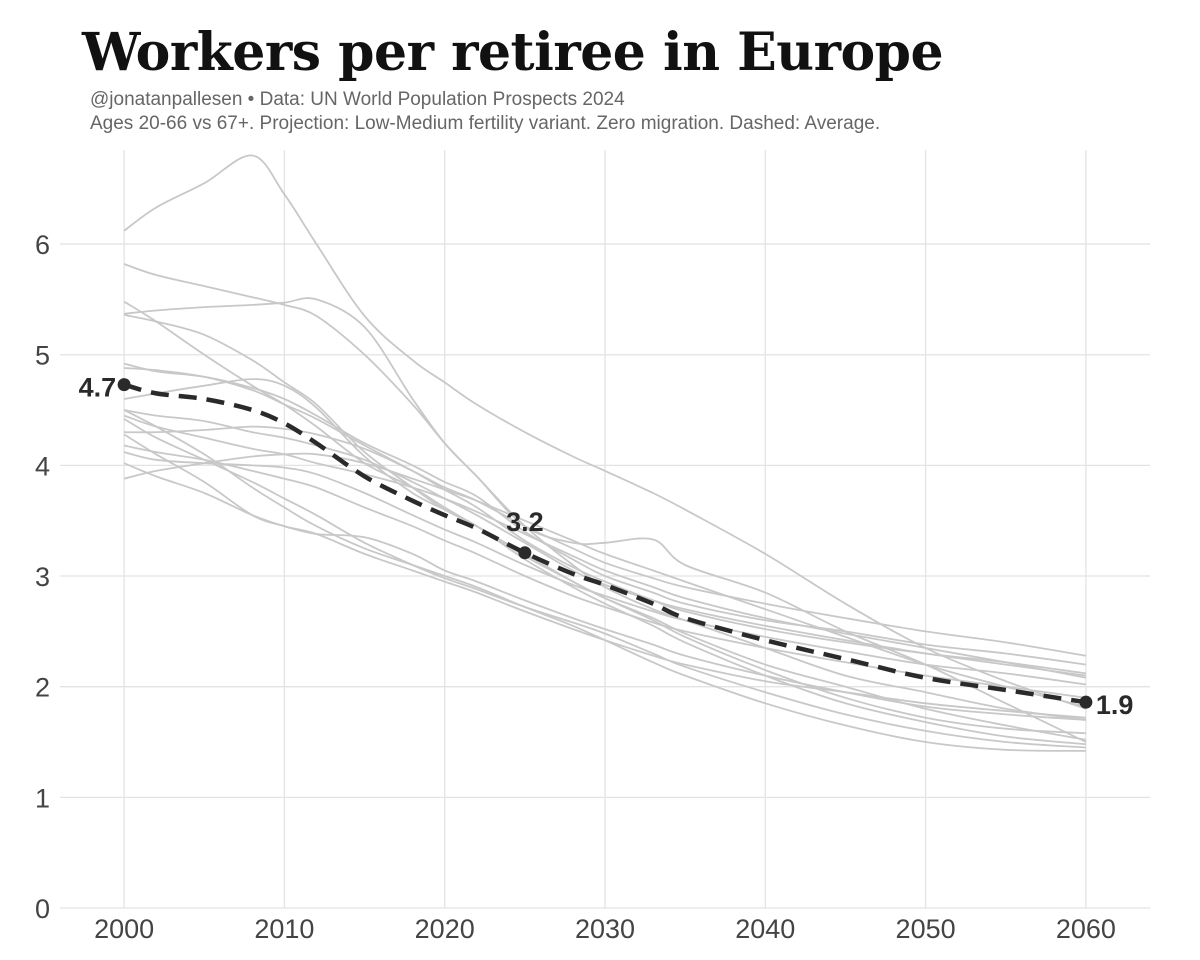 This screenshot has width=1200, height=960. Describe the element at coordinates (42, 245) in the screenshot. I see `y-tick-label-6: 6` at that location.